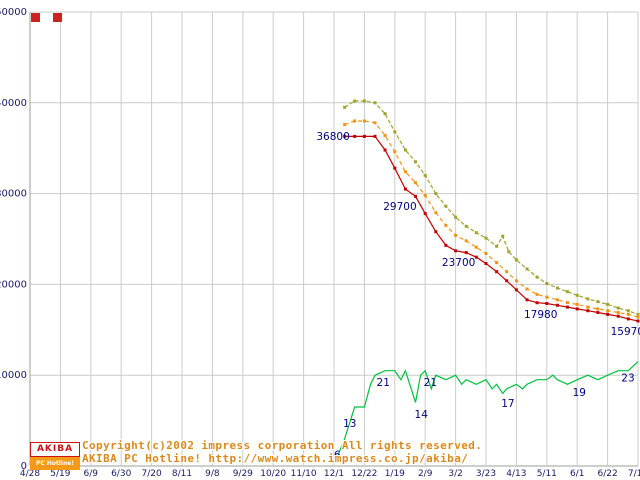  I want to click on count-annotation: 6, so click(337, 456).